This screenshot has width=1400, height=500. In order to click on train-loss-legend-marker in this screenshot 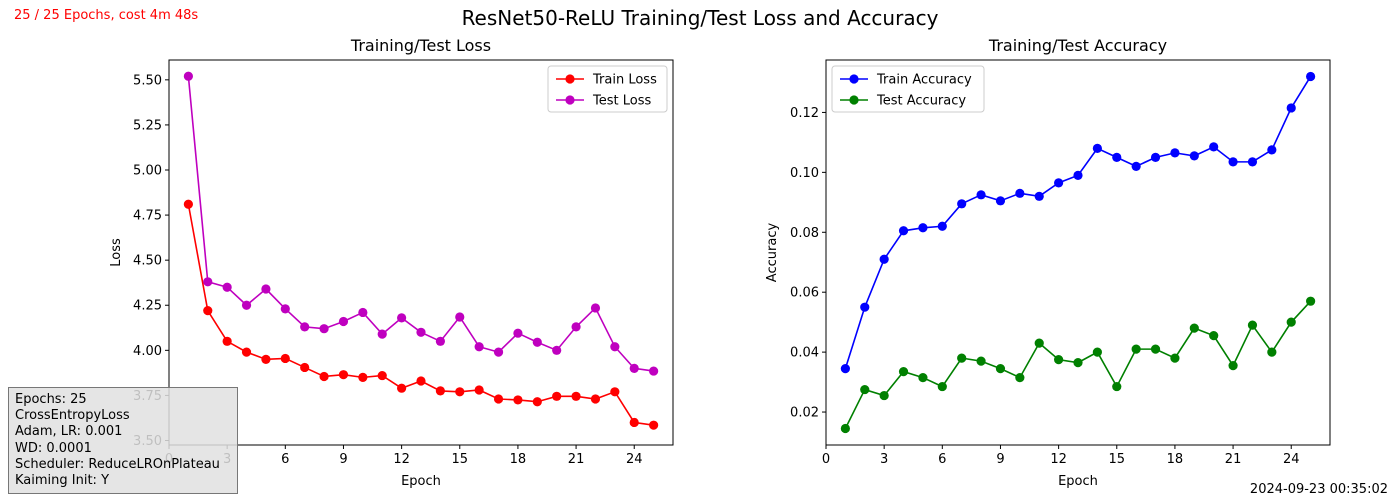, I will do `click(570, 79)`.